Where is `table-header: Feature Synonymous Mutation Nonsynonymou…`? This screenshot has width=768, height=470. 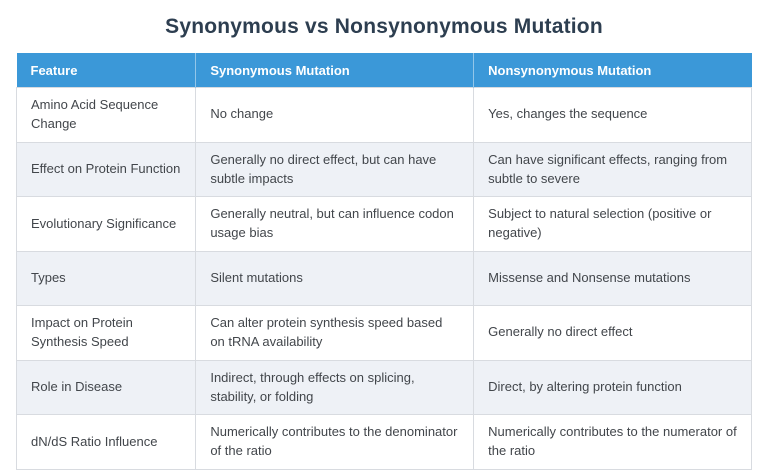 table-header: Feature Synonymous Mutation Nonsynonymou… is located at coordinates (384, 70).